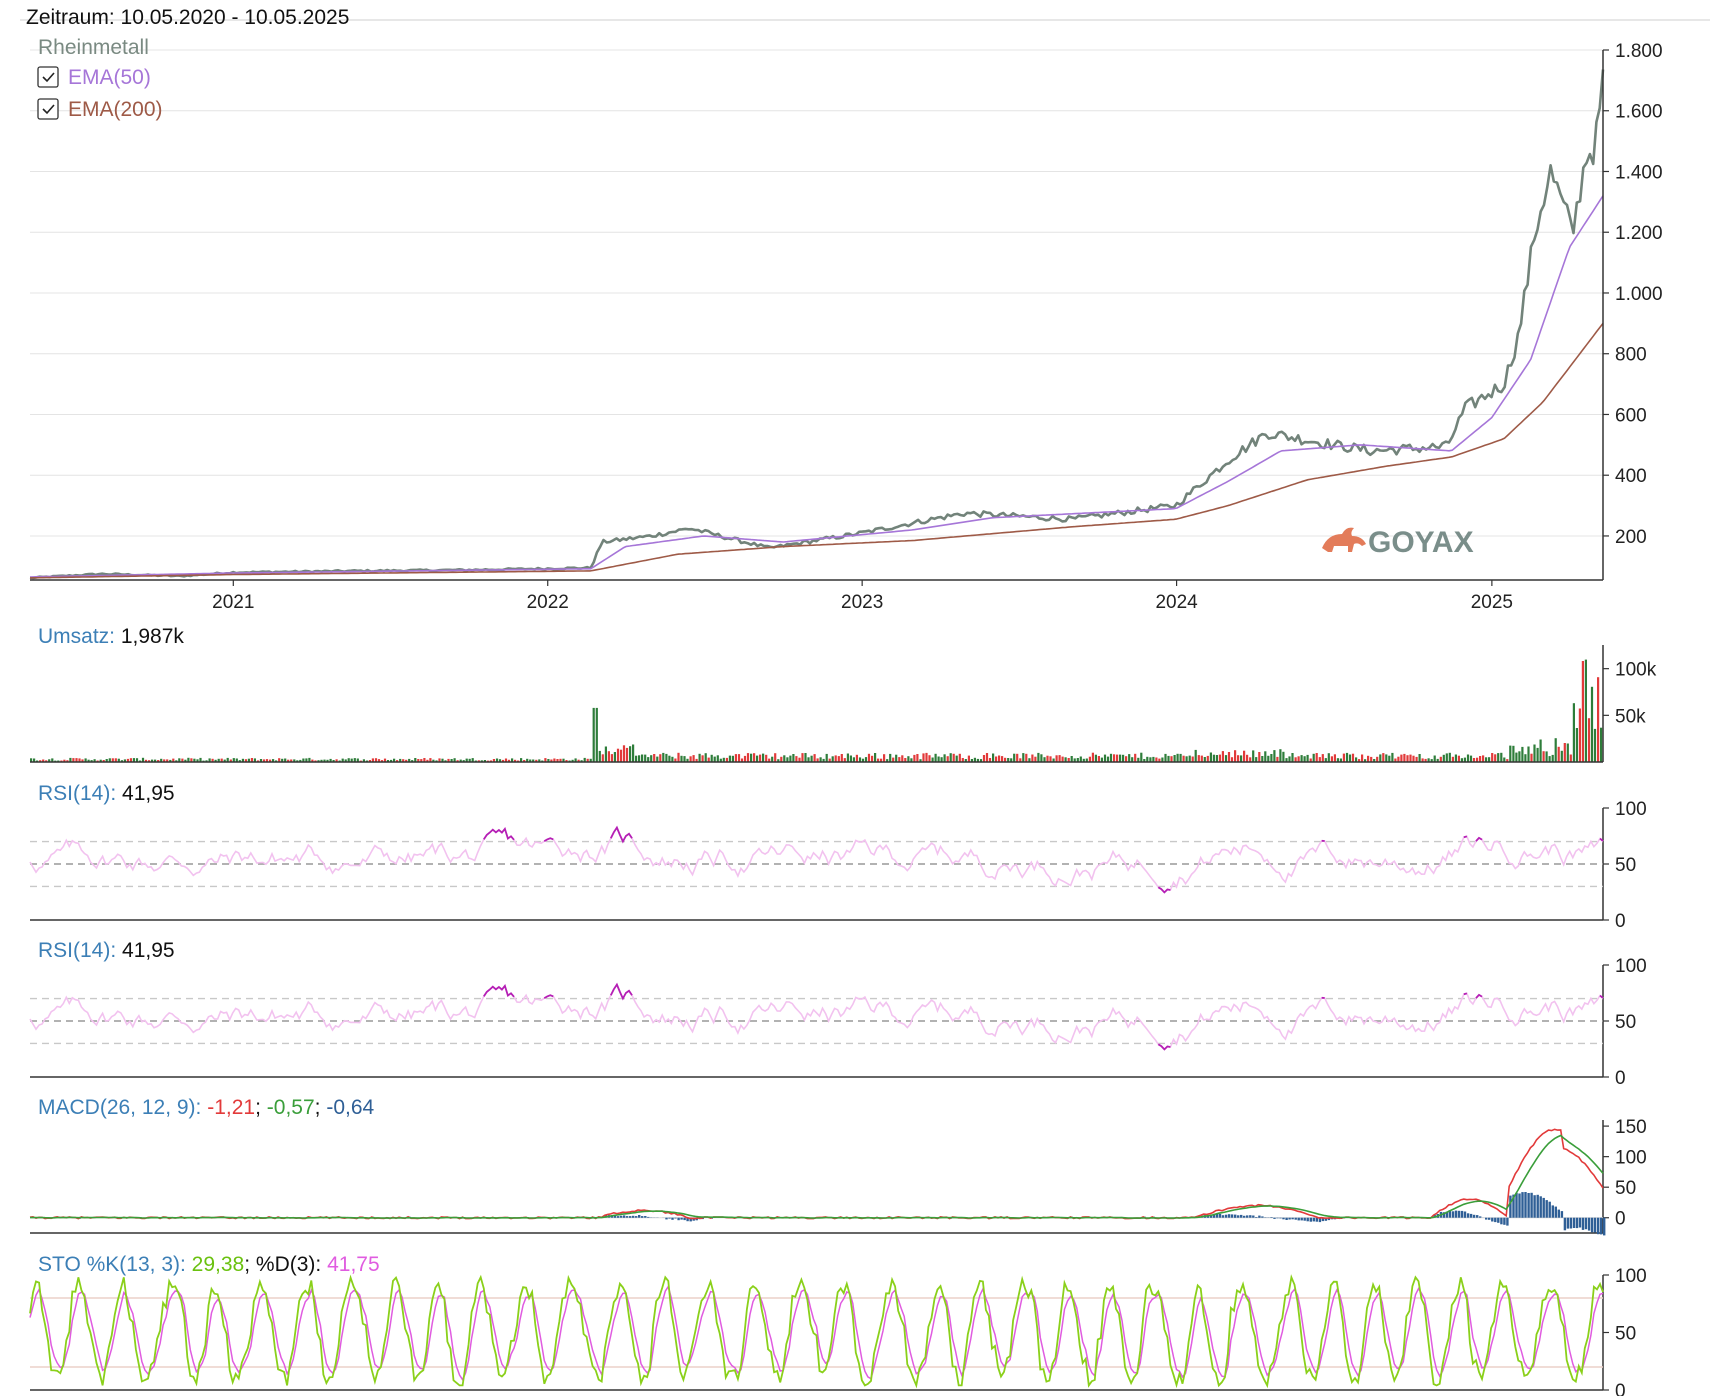 This screenshot has height=1396, width=1710. I want to click on rsi-extreme-segment, so click(1601, 996).